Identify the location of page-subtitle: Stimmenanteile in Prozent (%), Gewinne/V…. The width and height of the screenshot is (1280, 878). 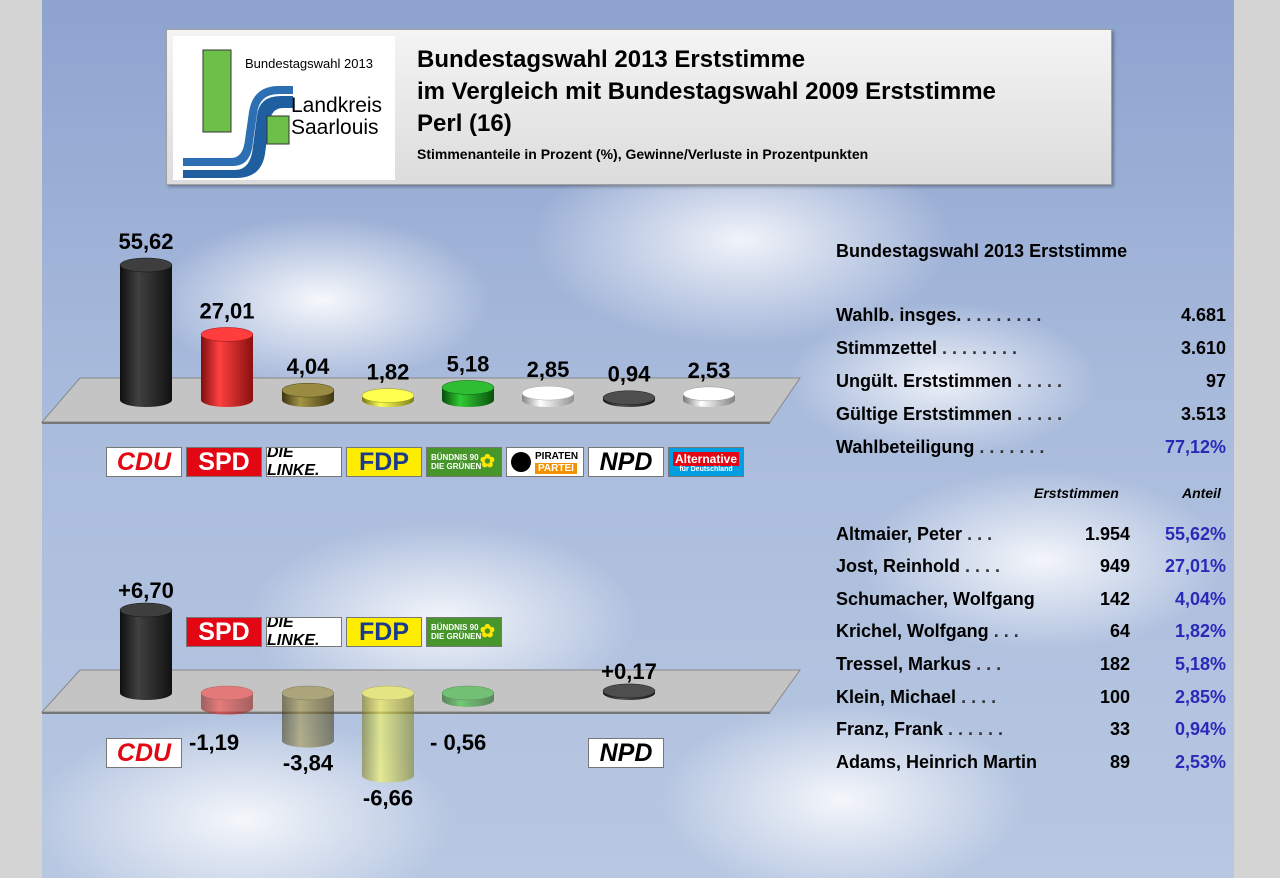
(643, 154).